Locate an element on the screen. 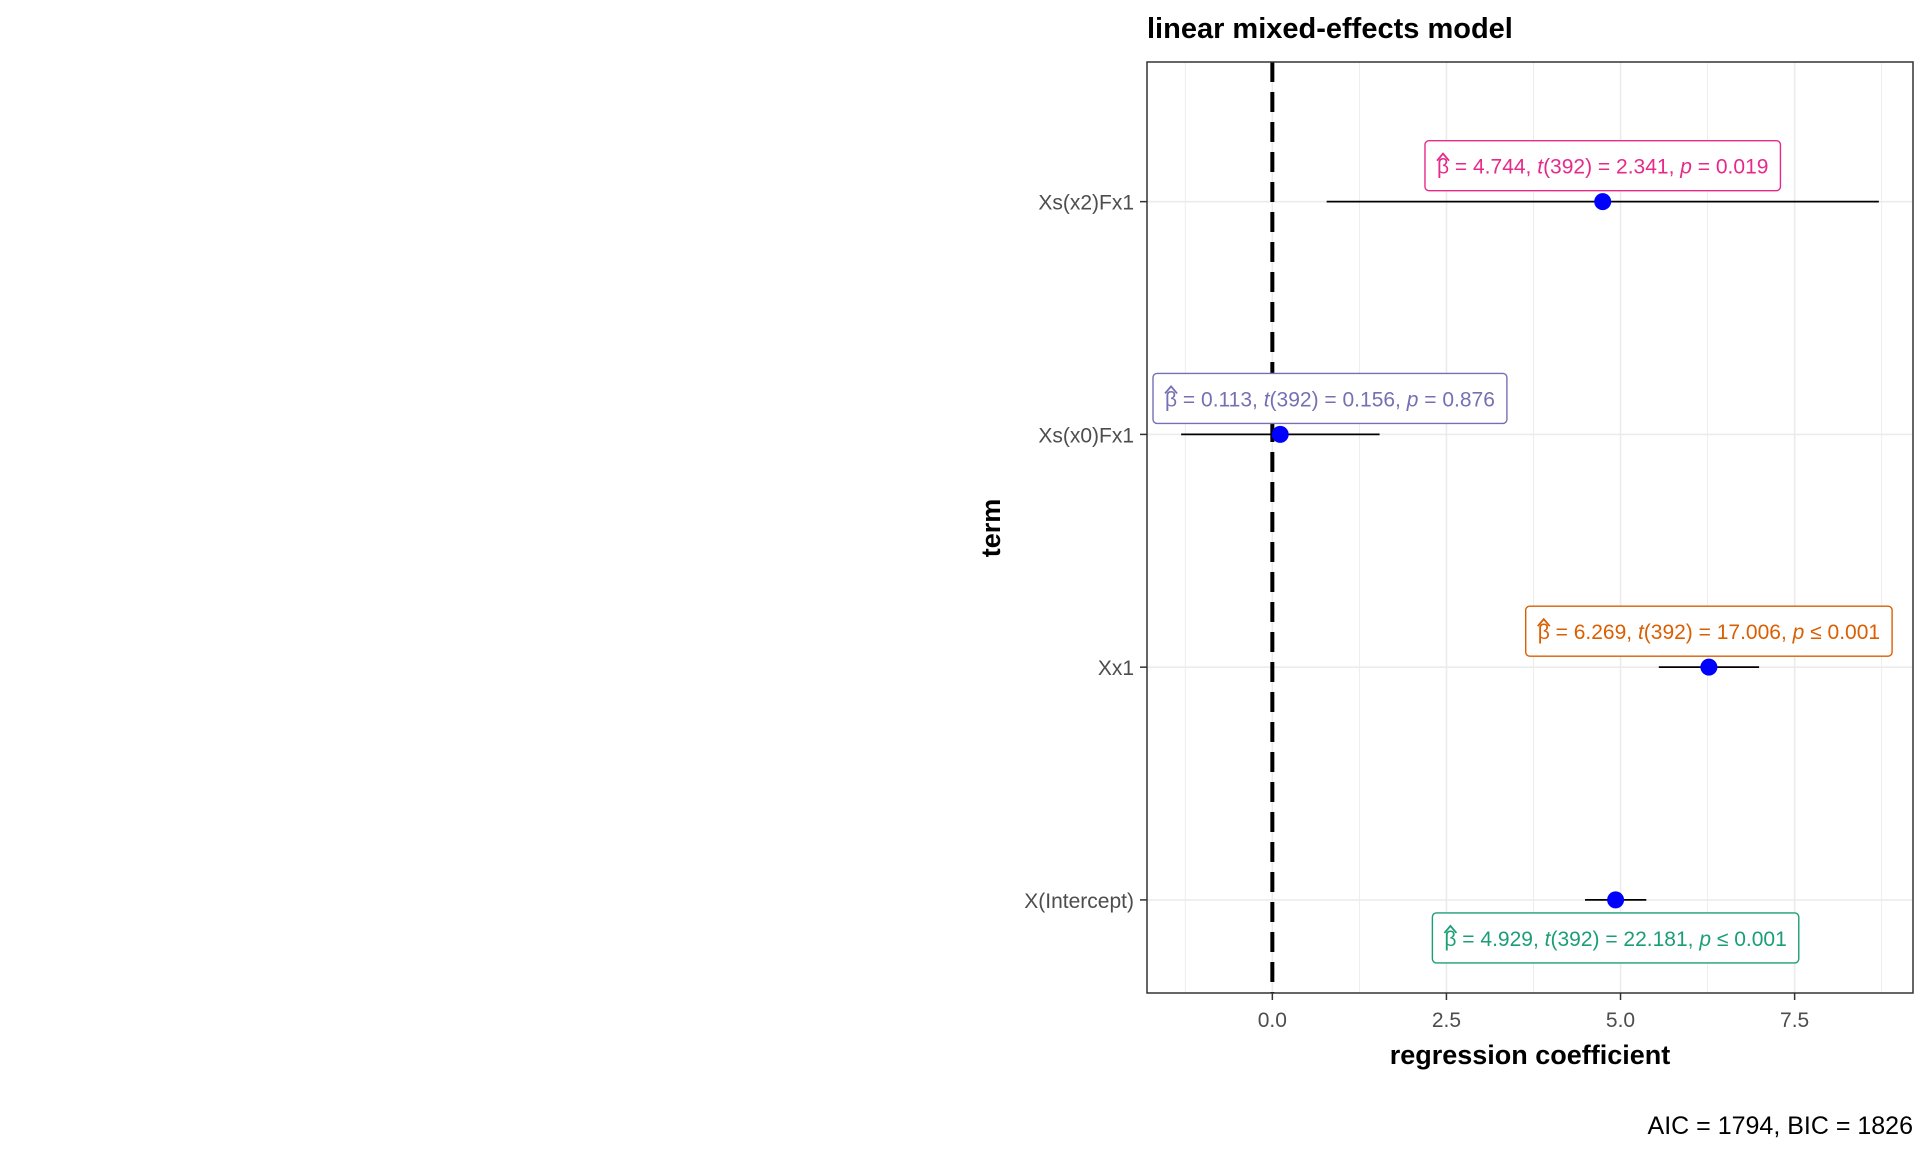 The image size is (1920, 1152). y-tick-label: Xs(x0)Fx1 is located at coordinates (1086, 435).